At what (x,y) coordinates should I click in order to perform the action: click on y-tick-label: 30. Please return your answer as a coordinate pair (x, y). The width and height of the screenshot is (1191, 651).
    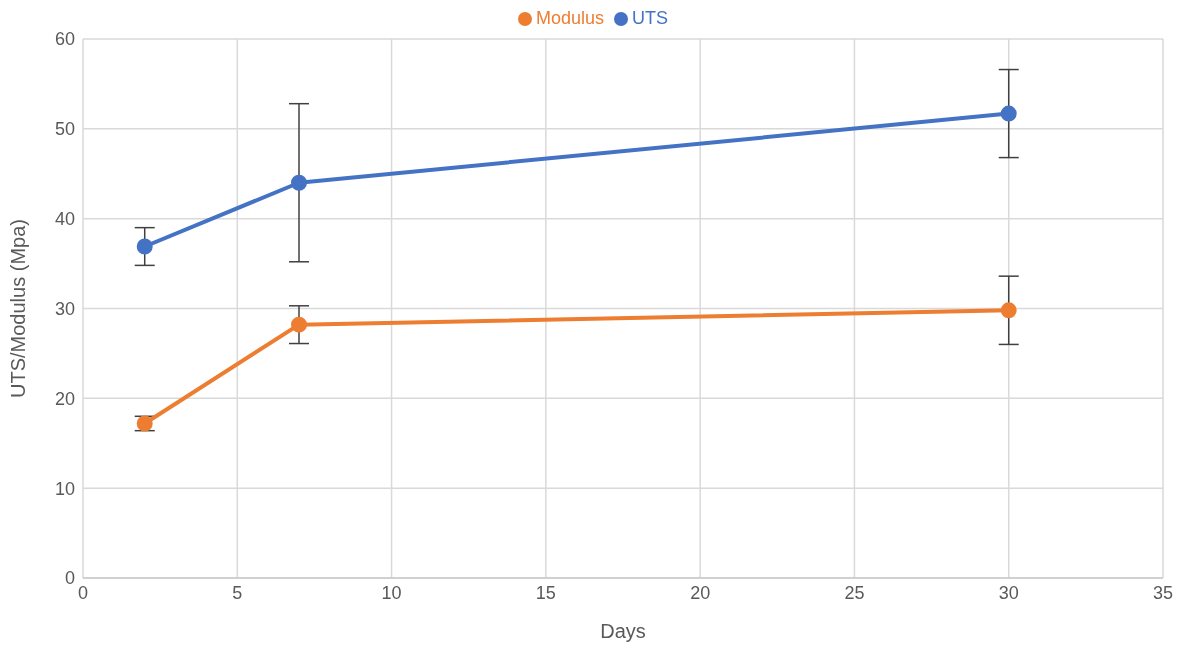
    Looking at the image, I should click on (64, 308).